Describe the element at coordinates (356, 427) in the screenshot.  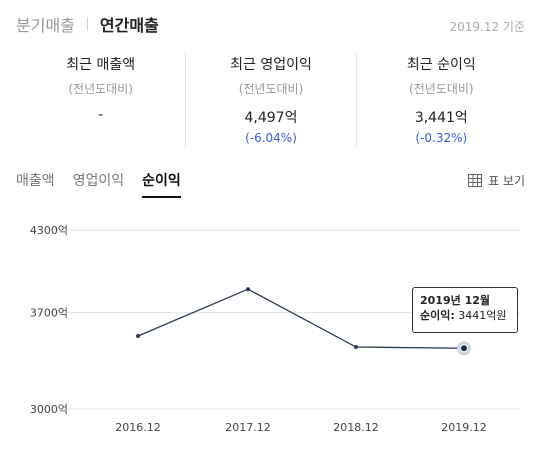
I see `x-tick-label: 2018.12` at that location.